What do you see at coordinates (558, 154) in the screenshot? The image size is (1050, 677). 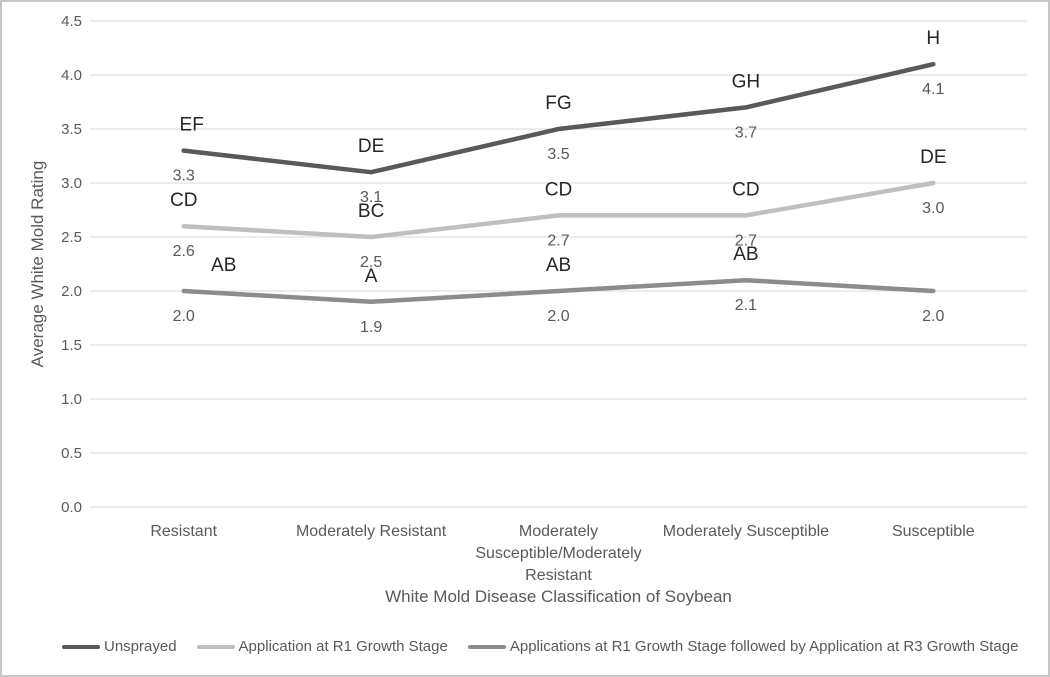 I see `point-value-label: 3.5` at bounding box center [558, 154].